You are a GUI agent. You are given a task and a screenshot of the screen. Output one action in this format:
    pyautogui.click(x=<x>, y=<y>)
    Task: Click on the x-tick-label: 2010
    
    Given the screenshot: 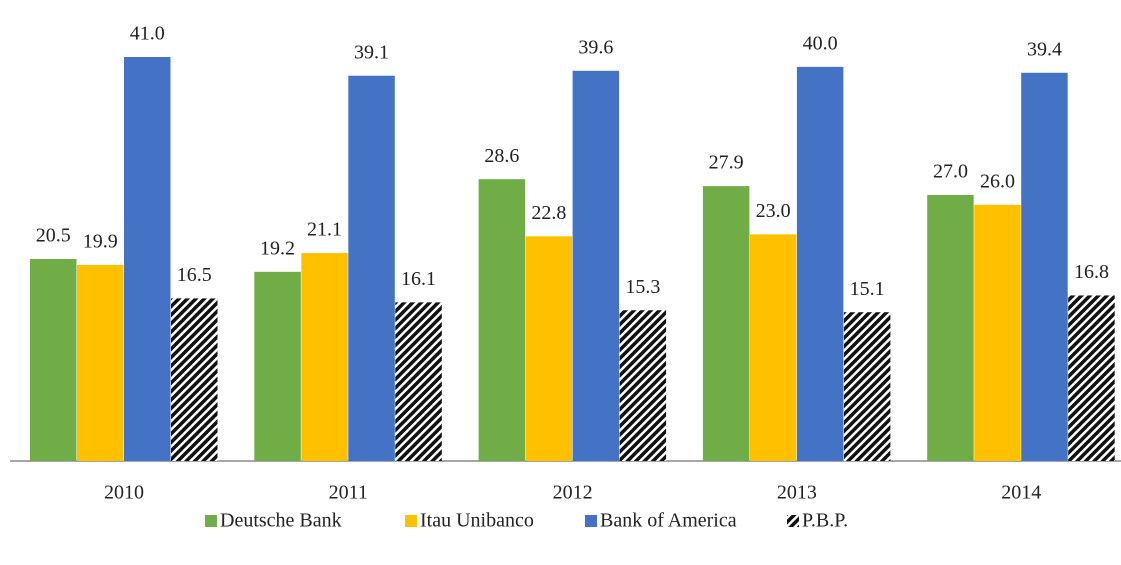 What is the action you would take?
    pyautogui.click(x=124, y=493)
    